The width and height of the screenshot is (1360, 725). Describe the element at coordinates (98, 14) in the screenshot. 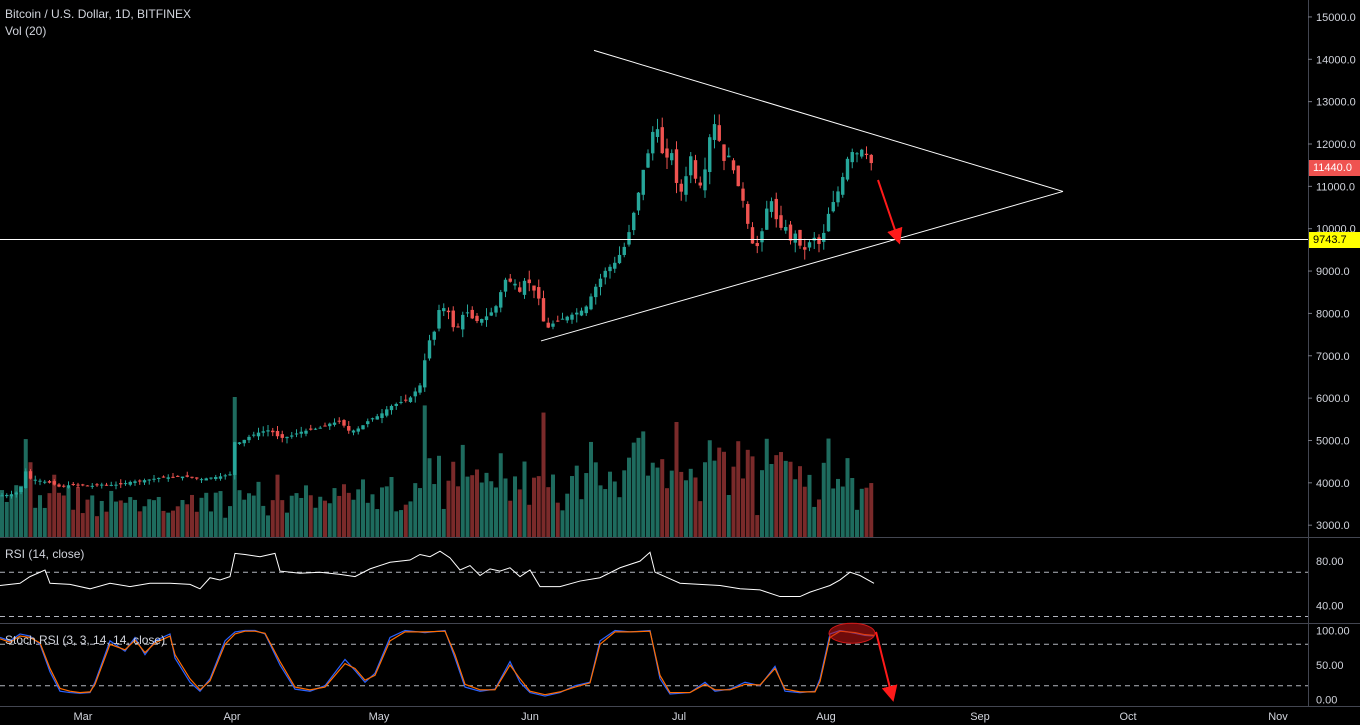

I see `symbol-title: Bitcoin / U.S. Dollar, 1D, BITFINEX` at that location.